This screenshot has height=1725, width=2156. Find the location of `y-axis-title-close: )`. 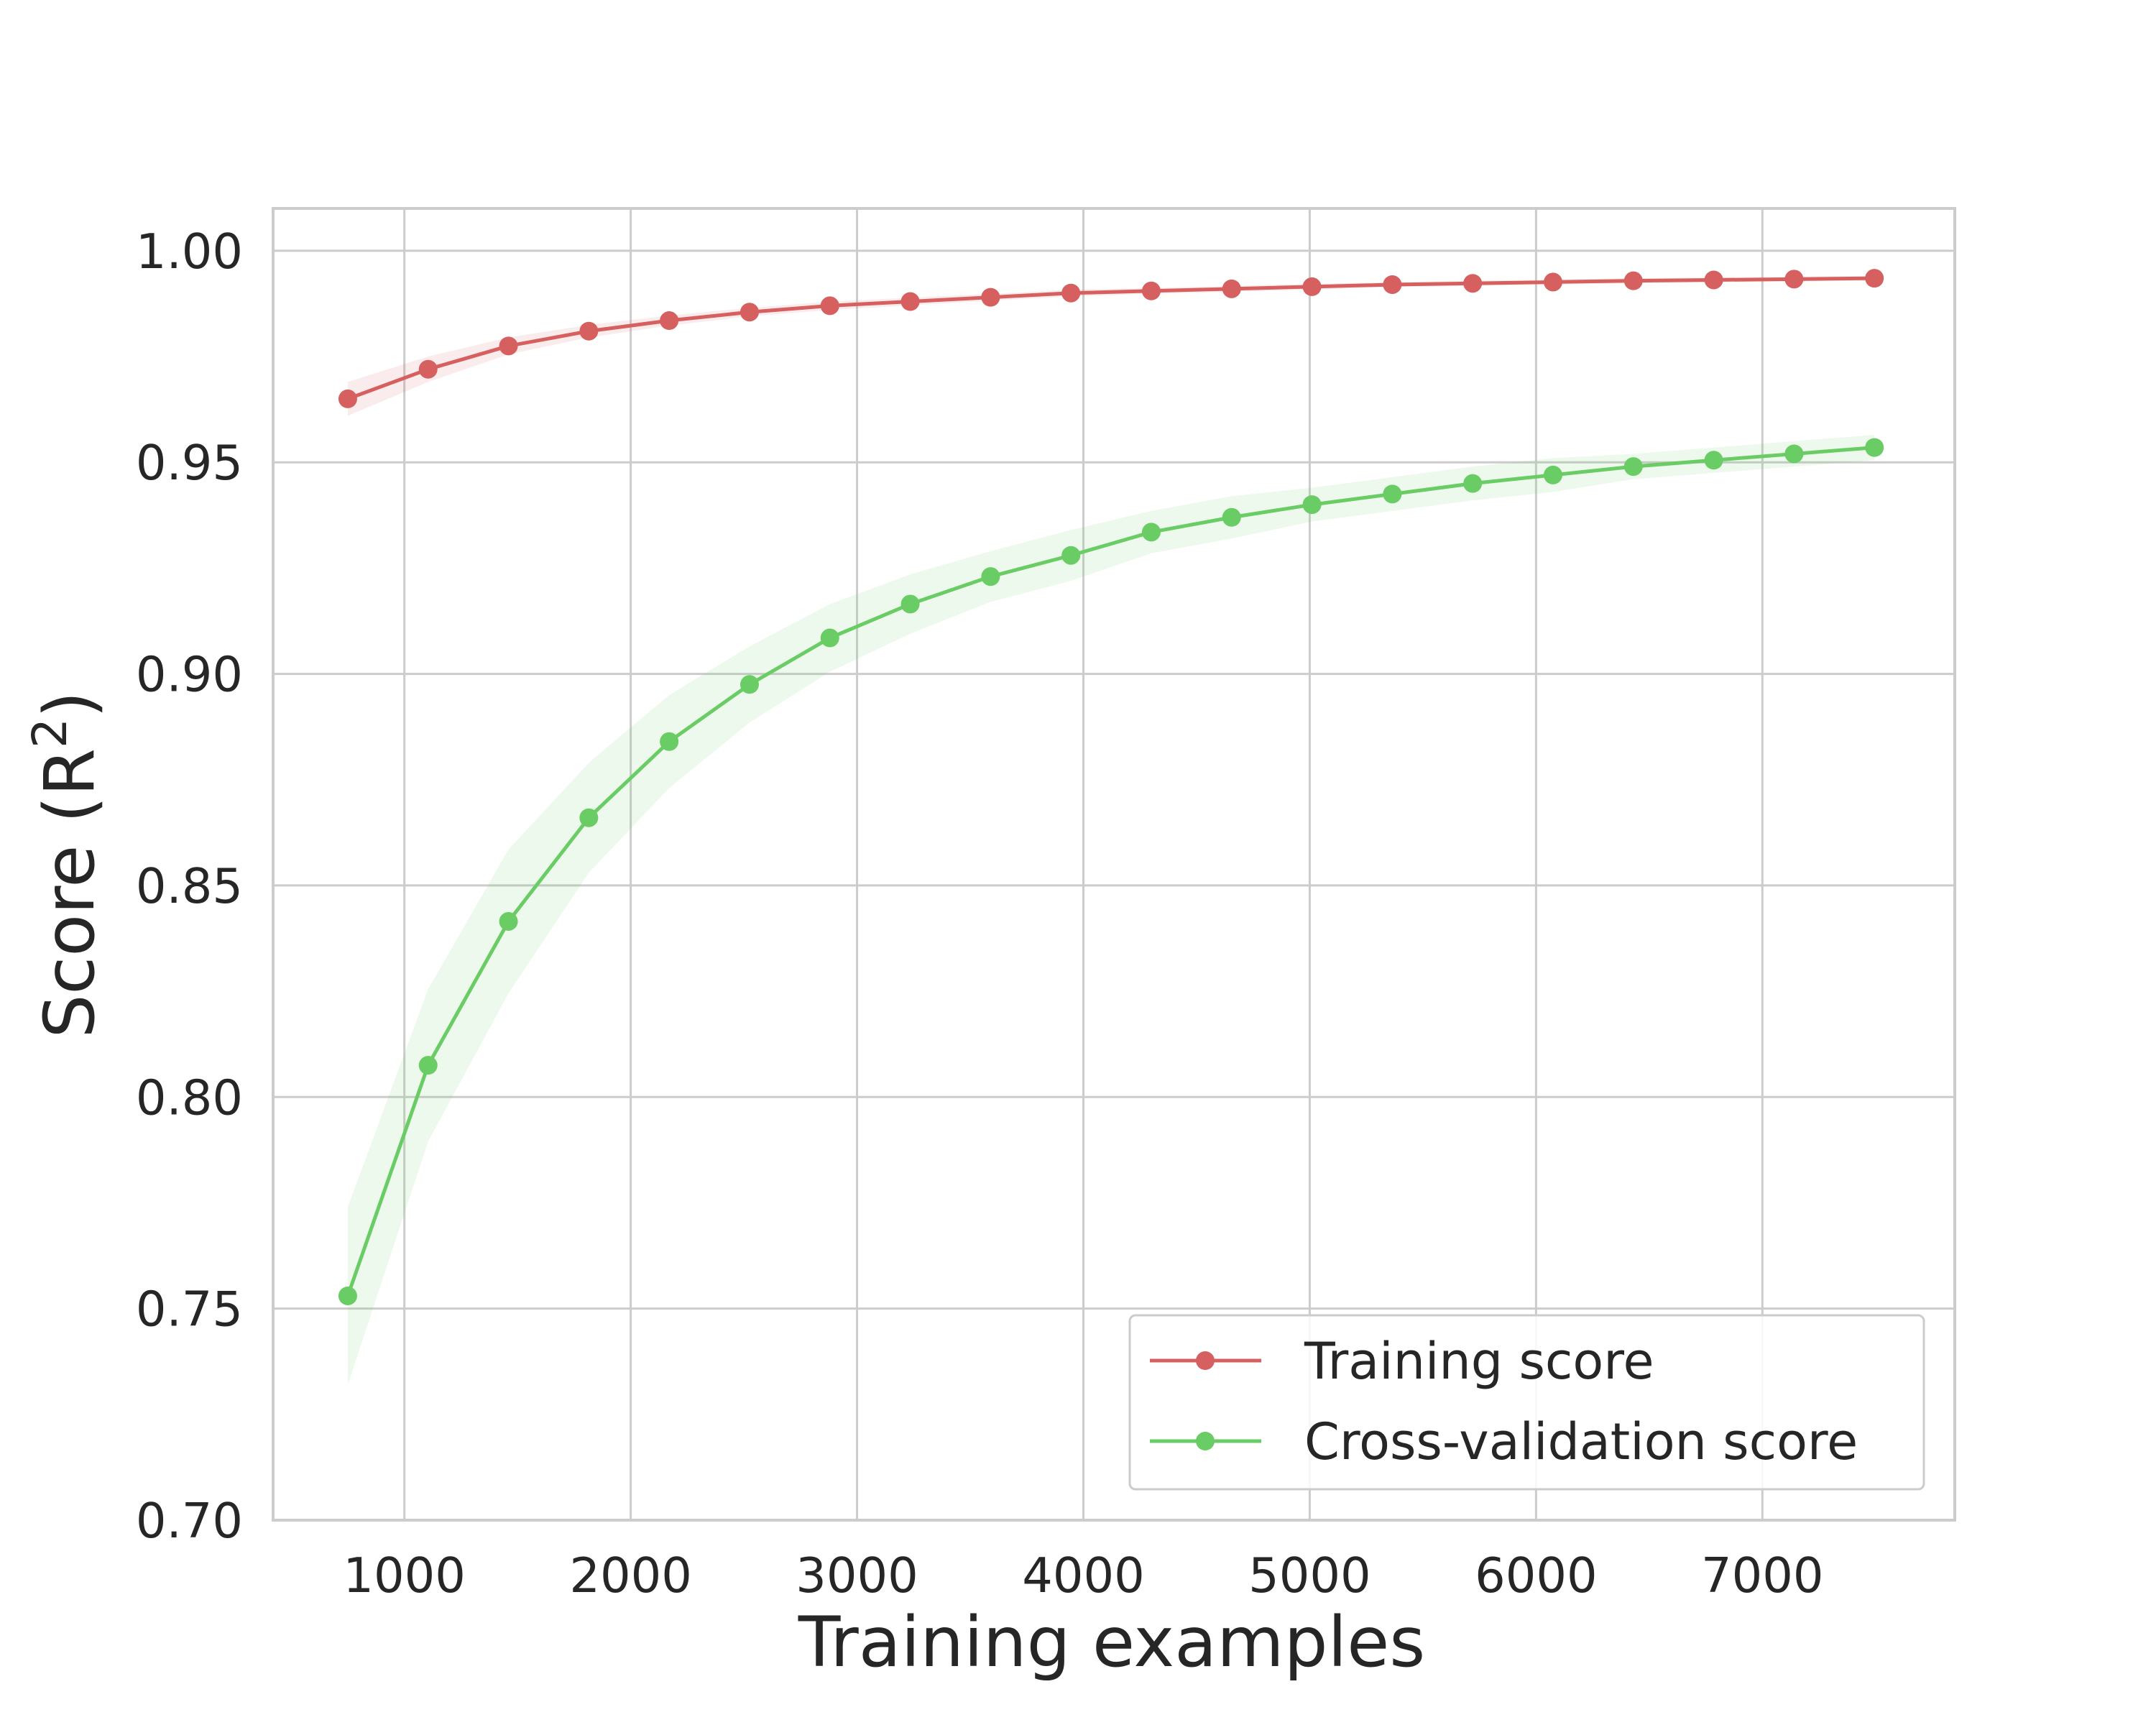

y-axis-title-close: ) is located at coordinates (69, 704).